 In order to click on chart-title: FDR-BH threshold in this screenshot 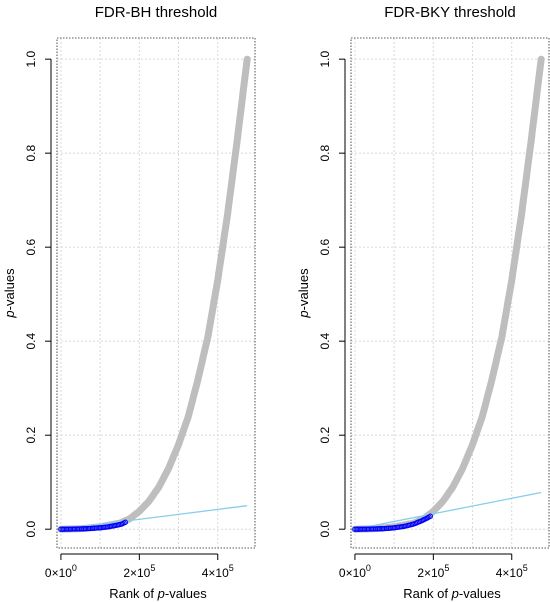, I will do `click(156, 12)`.